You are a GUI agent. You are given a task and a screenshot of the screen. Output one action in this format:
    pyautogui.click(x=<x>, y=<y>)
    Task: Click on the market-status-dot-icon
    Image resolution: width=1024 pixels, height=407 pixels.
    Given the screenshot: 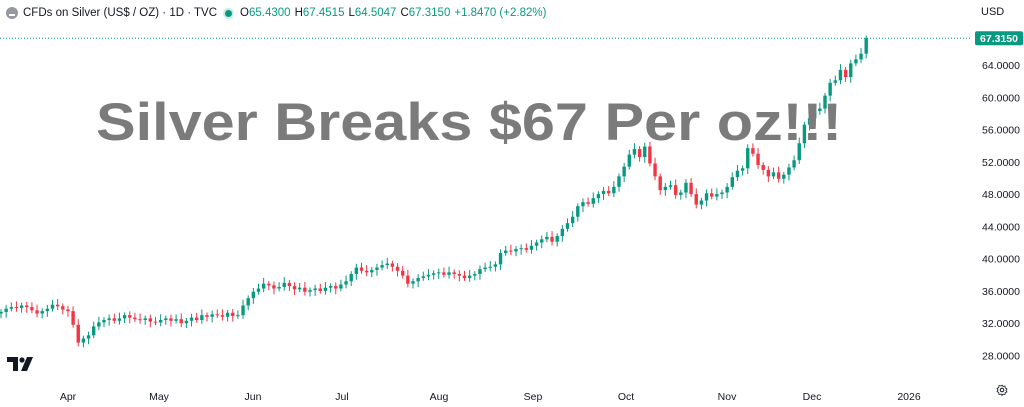 What is the action you would take?
    pyautogui.click(x=229, y=13)
    